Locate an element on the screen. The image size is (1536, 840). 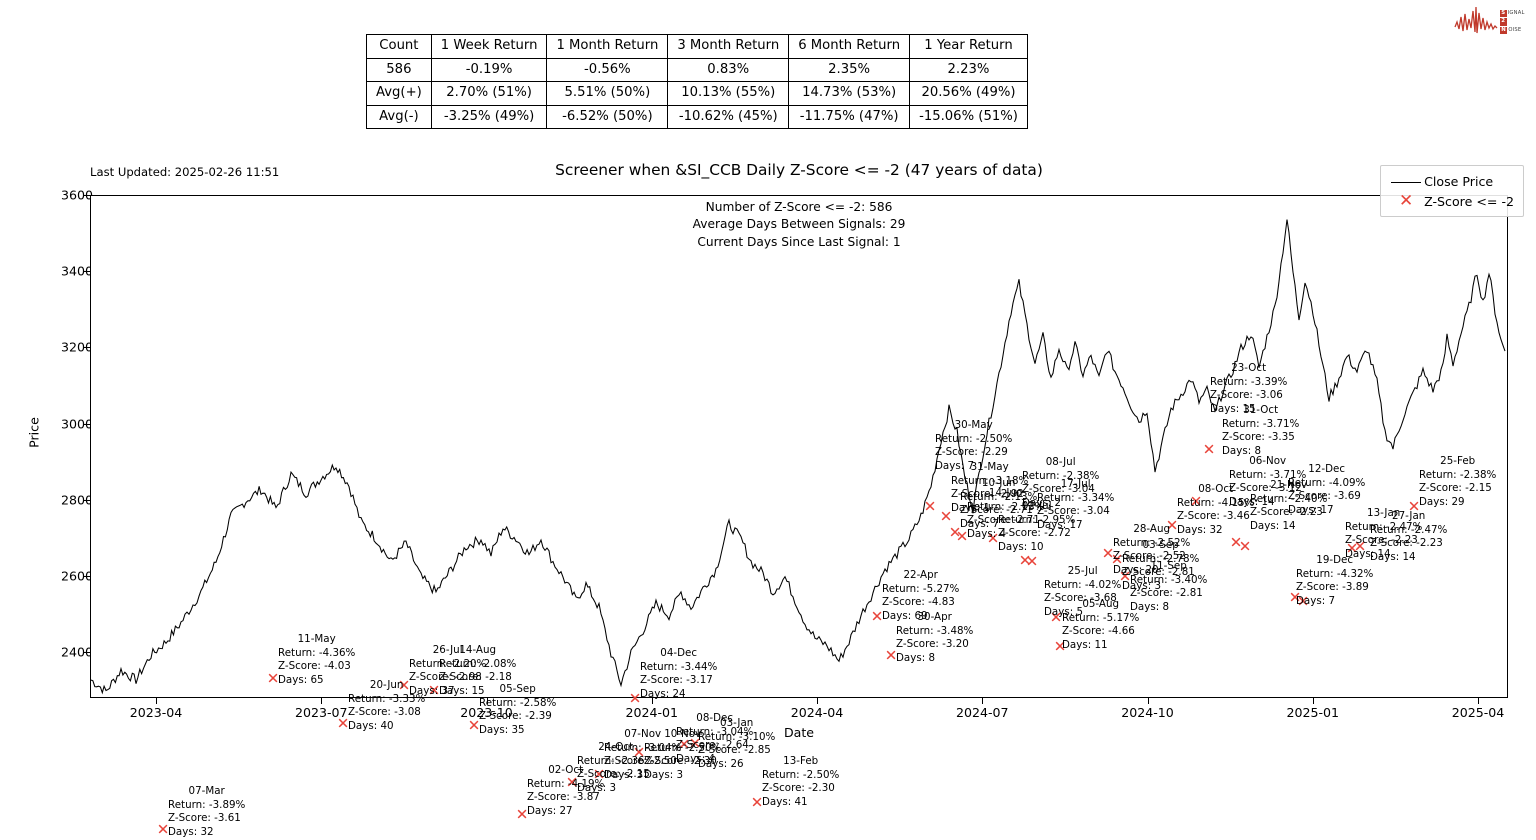
signal-marker-27: ✕ is located at coordinates (1125, 576).